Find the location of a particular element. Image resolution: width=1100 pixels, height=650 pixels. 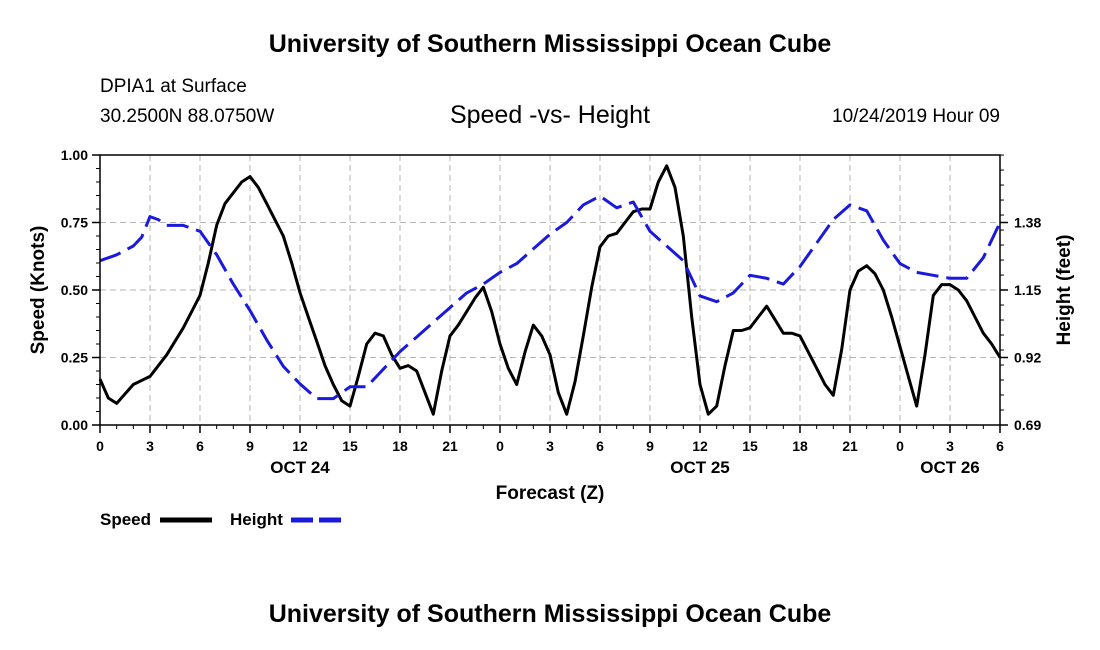

y-tick-label: 0.00 is located at coordinates (74, 425).